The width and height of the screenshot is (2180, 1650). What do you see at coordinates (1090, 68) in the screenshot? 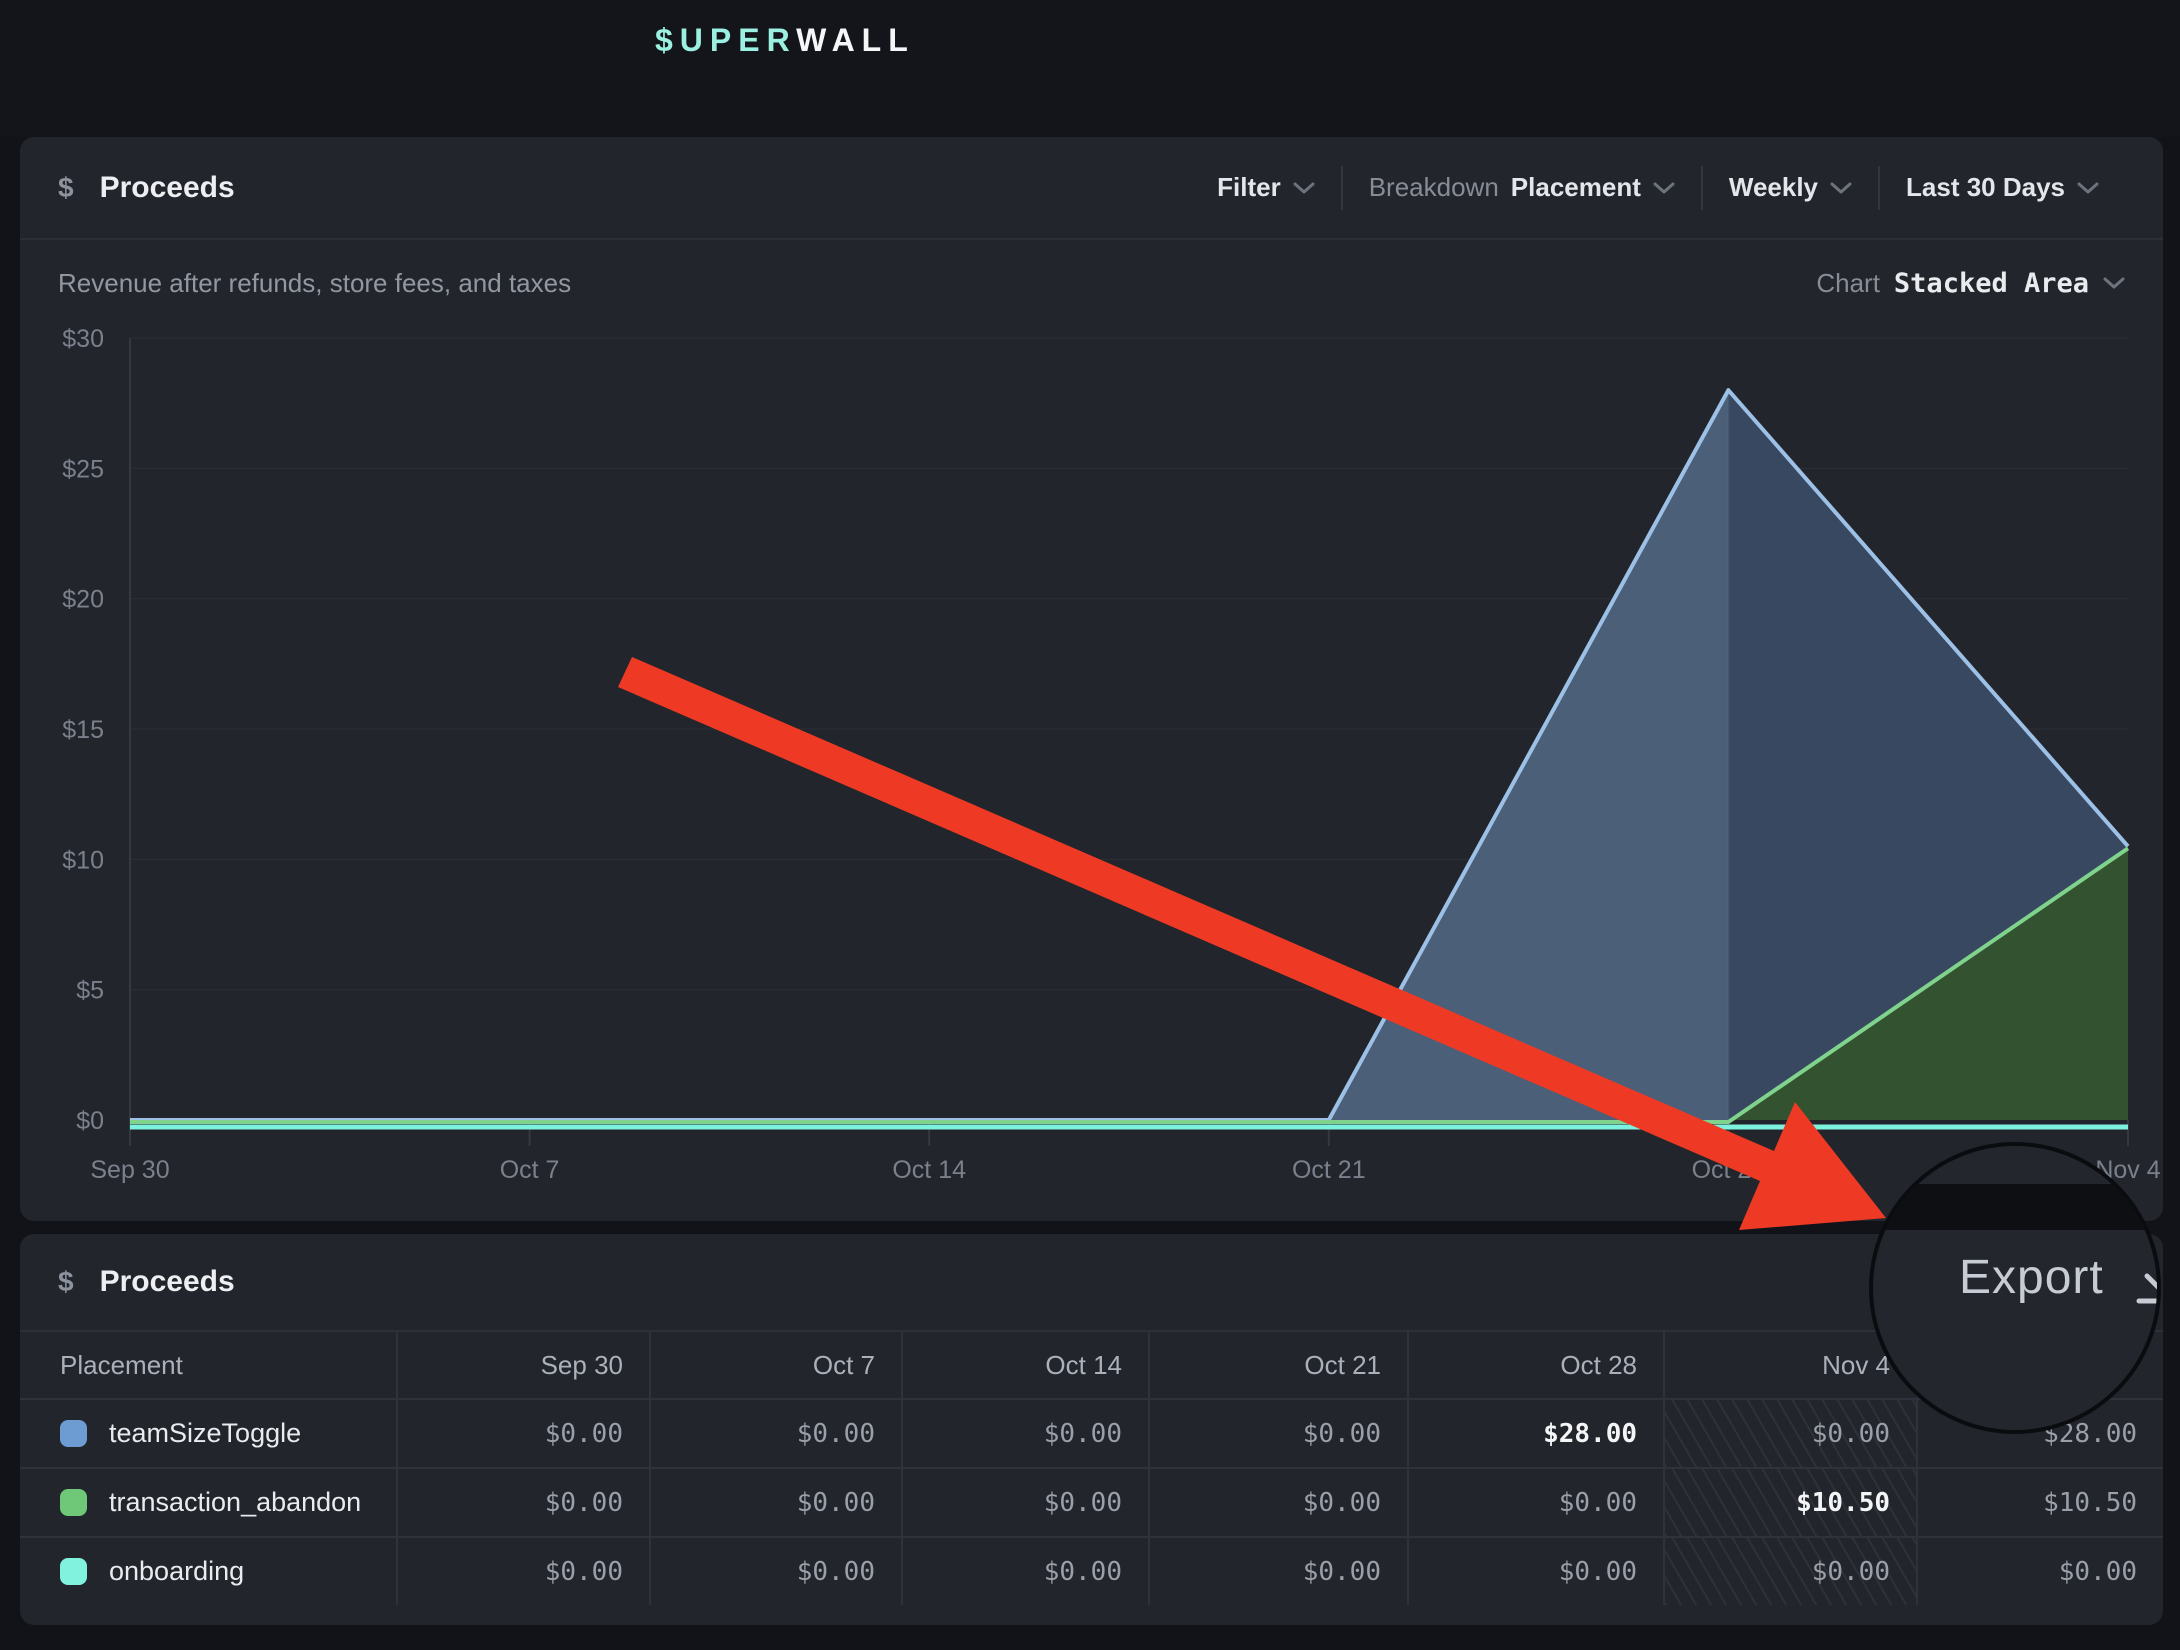
I see `topbar: $UPERWALL` at bounding box center [1090, 68].